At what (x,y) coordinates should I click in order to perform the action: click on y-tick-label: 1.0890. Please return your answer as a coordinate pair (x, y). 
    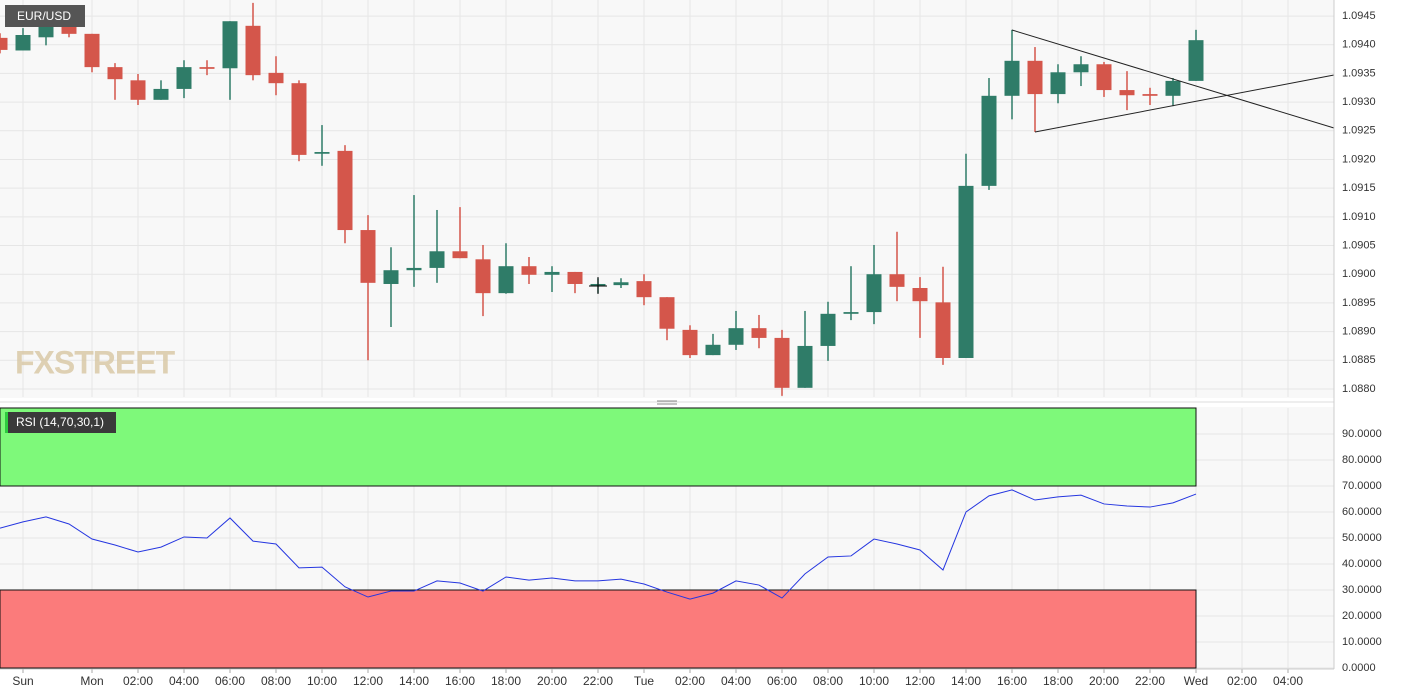
    Looking at the image, I should click on (1359, 332).